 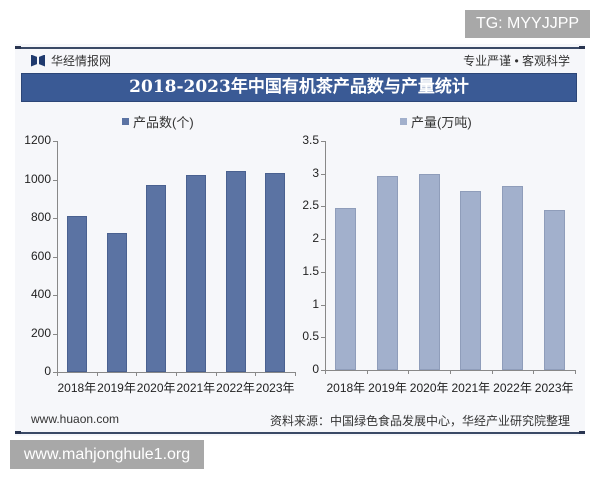 I want to click on y-tick-label: 400, so click(x=40, y=294).